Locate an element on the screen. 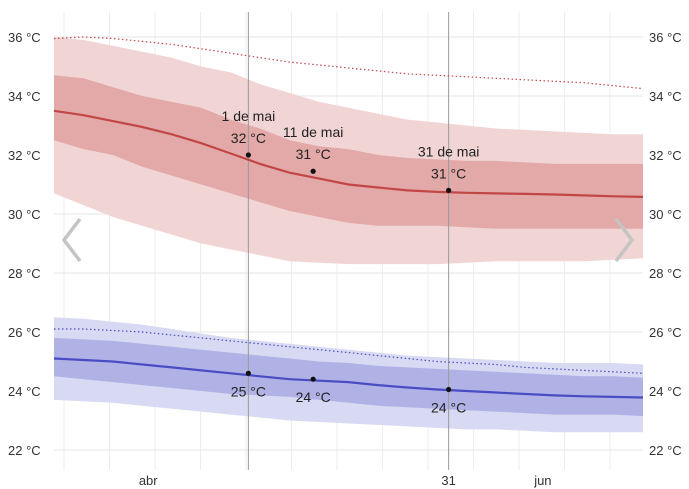  chevron-left-icon is located at coordinates (71, 240).